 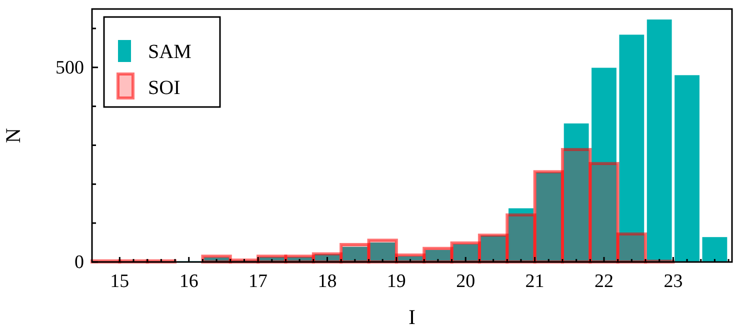 I want to click on x-tick-label: 15, so click(x=120, y=281).